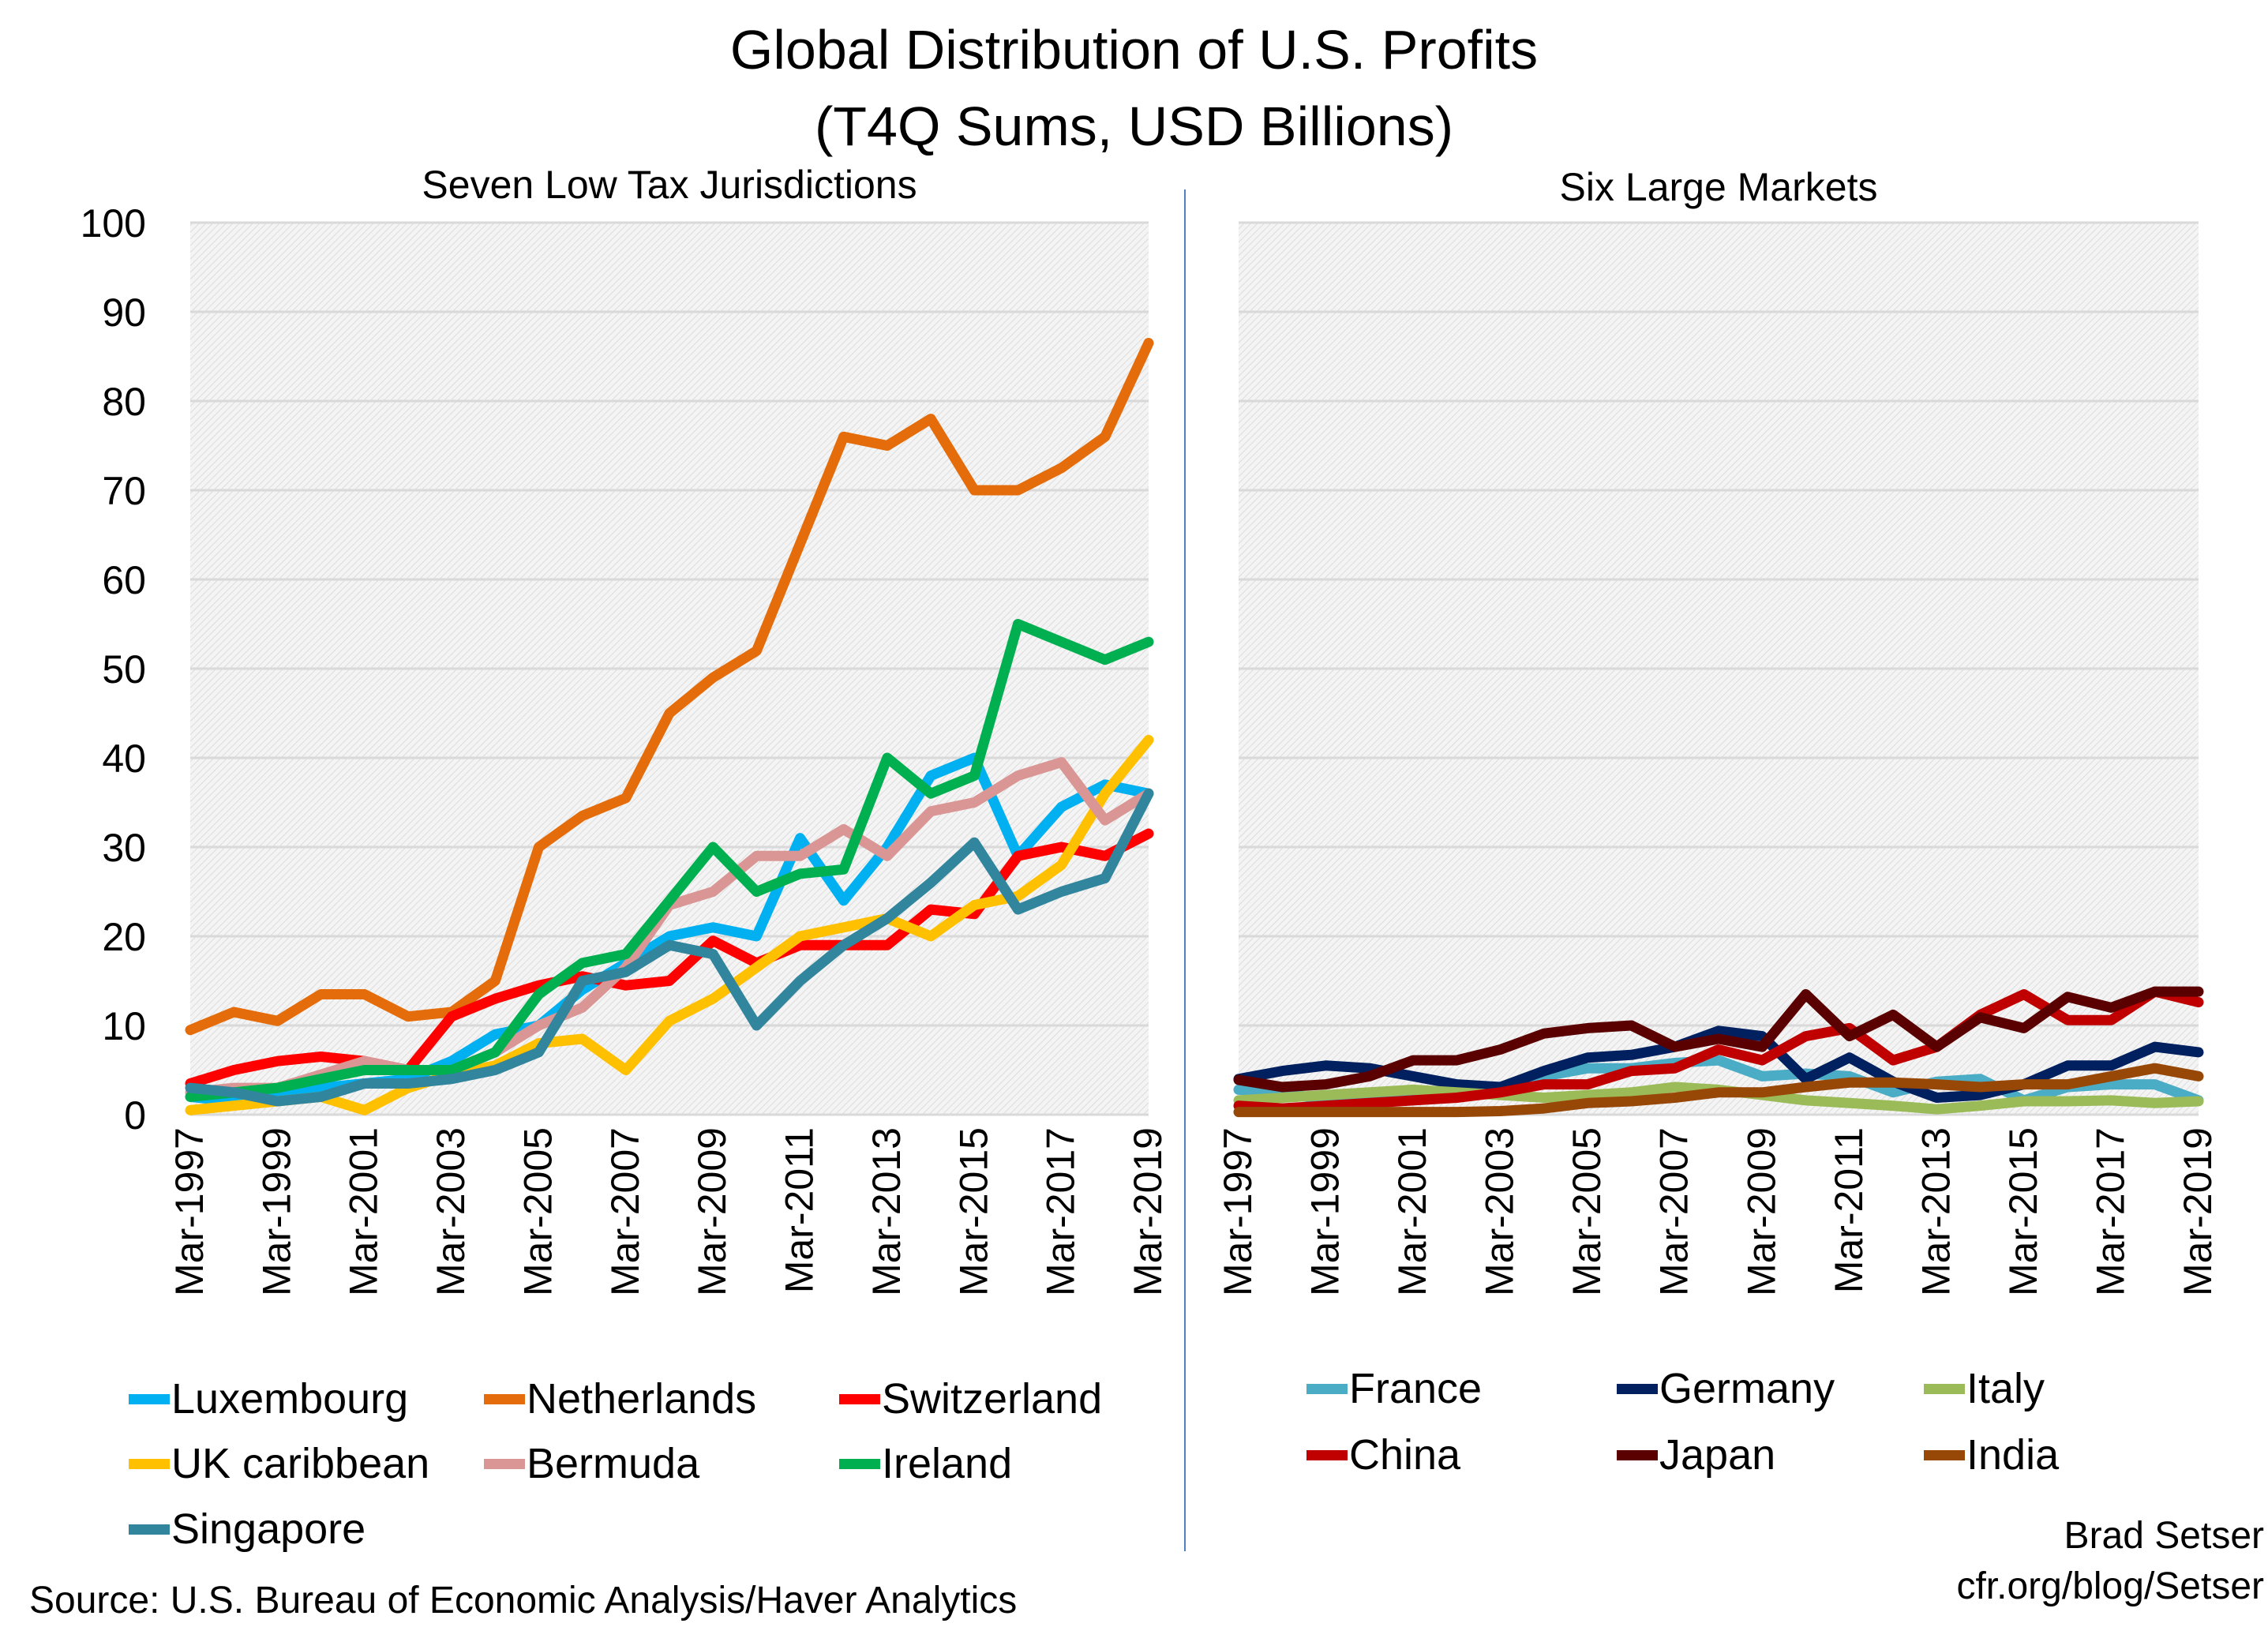 The width and height of the screenshot is (2268, 1642). I want to click on legend-item: Singapore, so click(247, 1529).